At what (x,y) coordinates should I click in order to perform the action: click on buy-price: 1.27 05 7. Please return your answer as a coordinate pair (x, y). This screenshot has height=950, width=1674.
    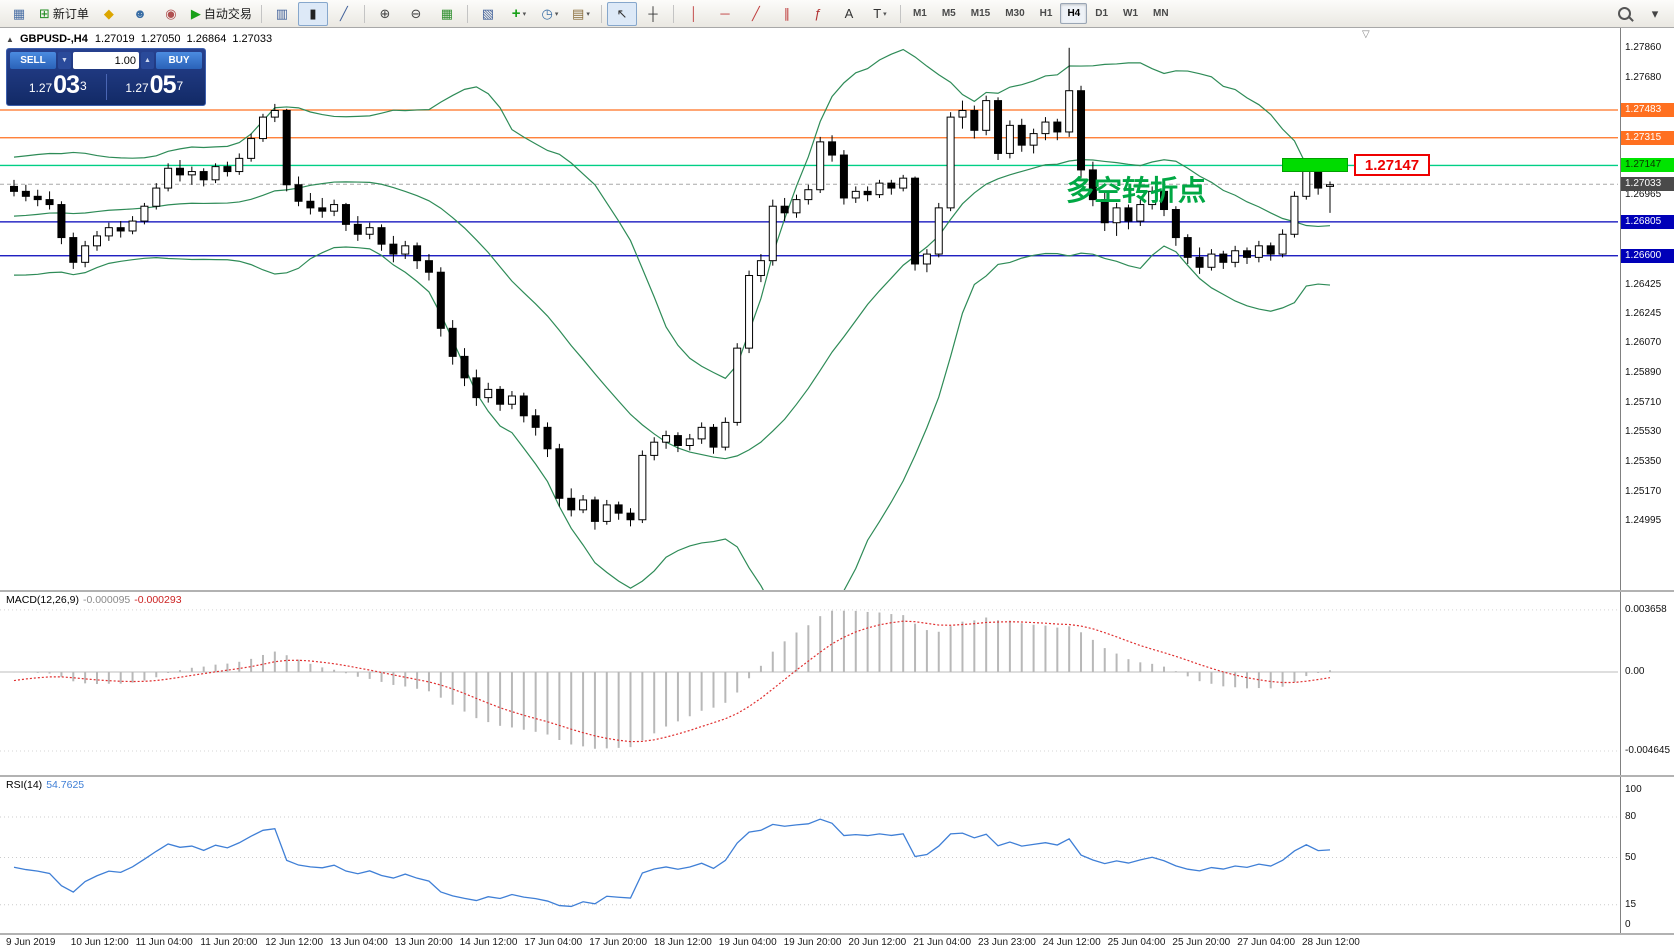
    Looking at the image, I should click on (155, 87).